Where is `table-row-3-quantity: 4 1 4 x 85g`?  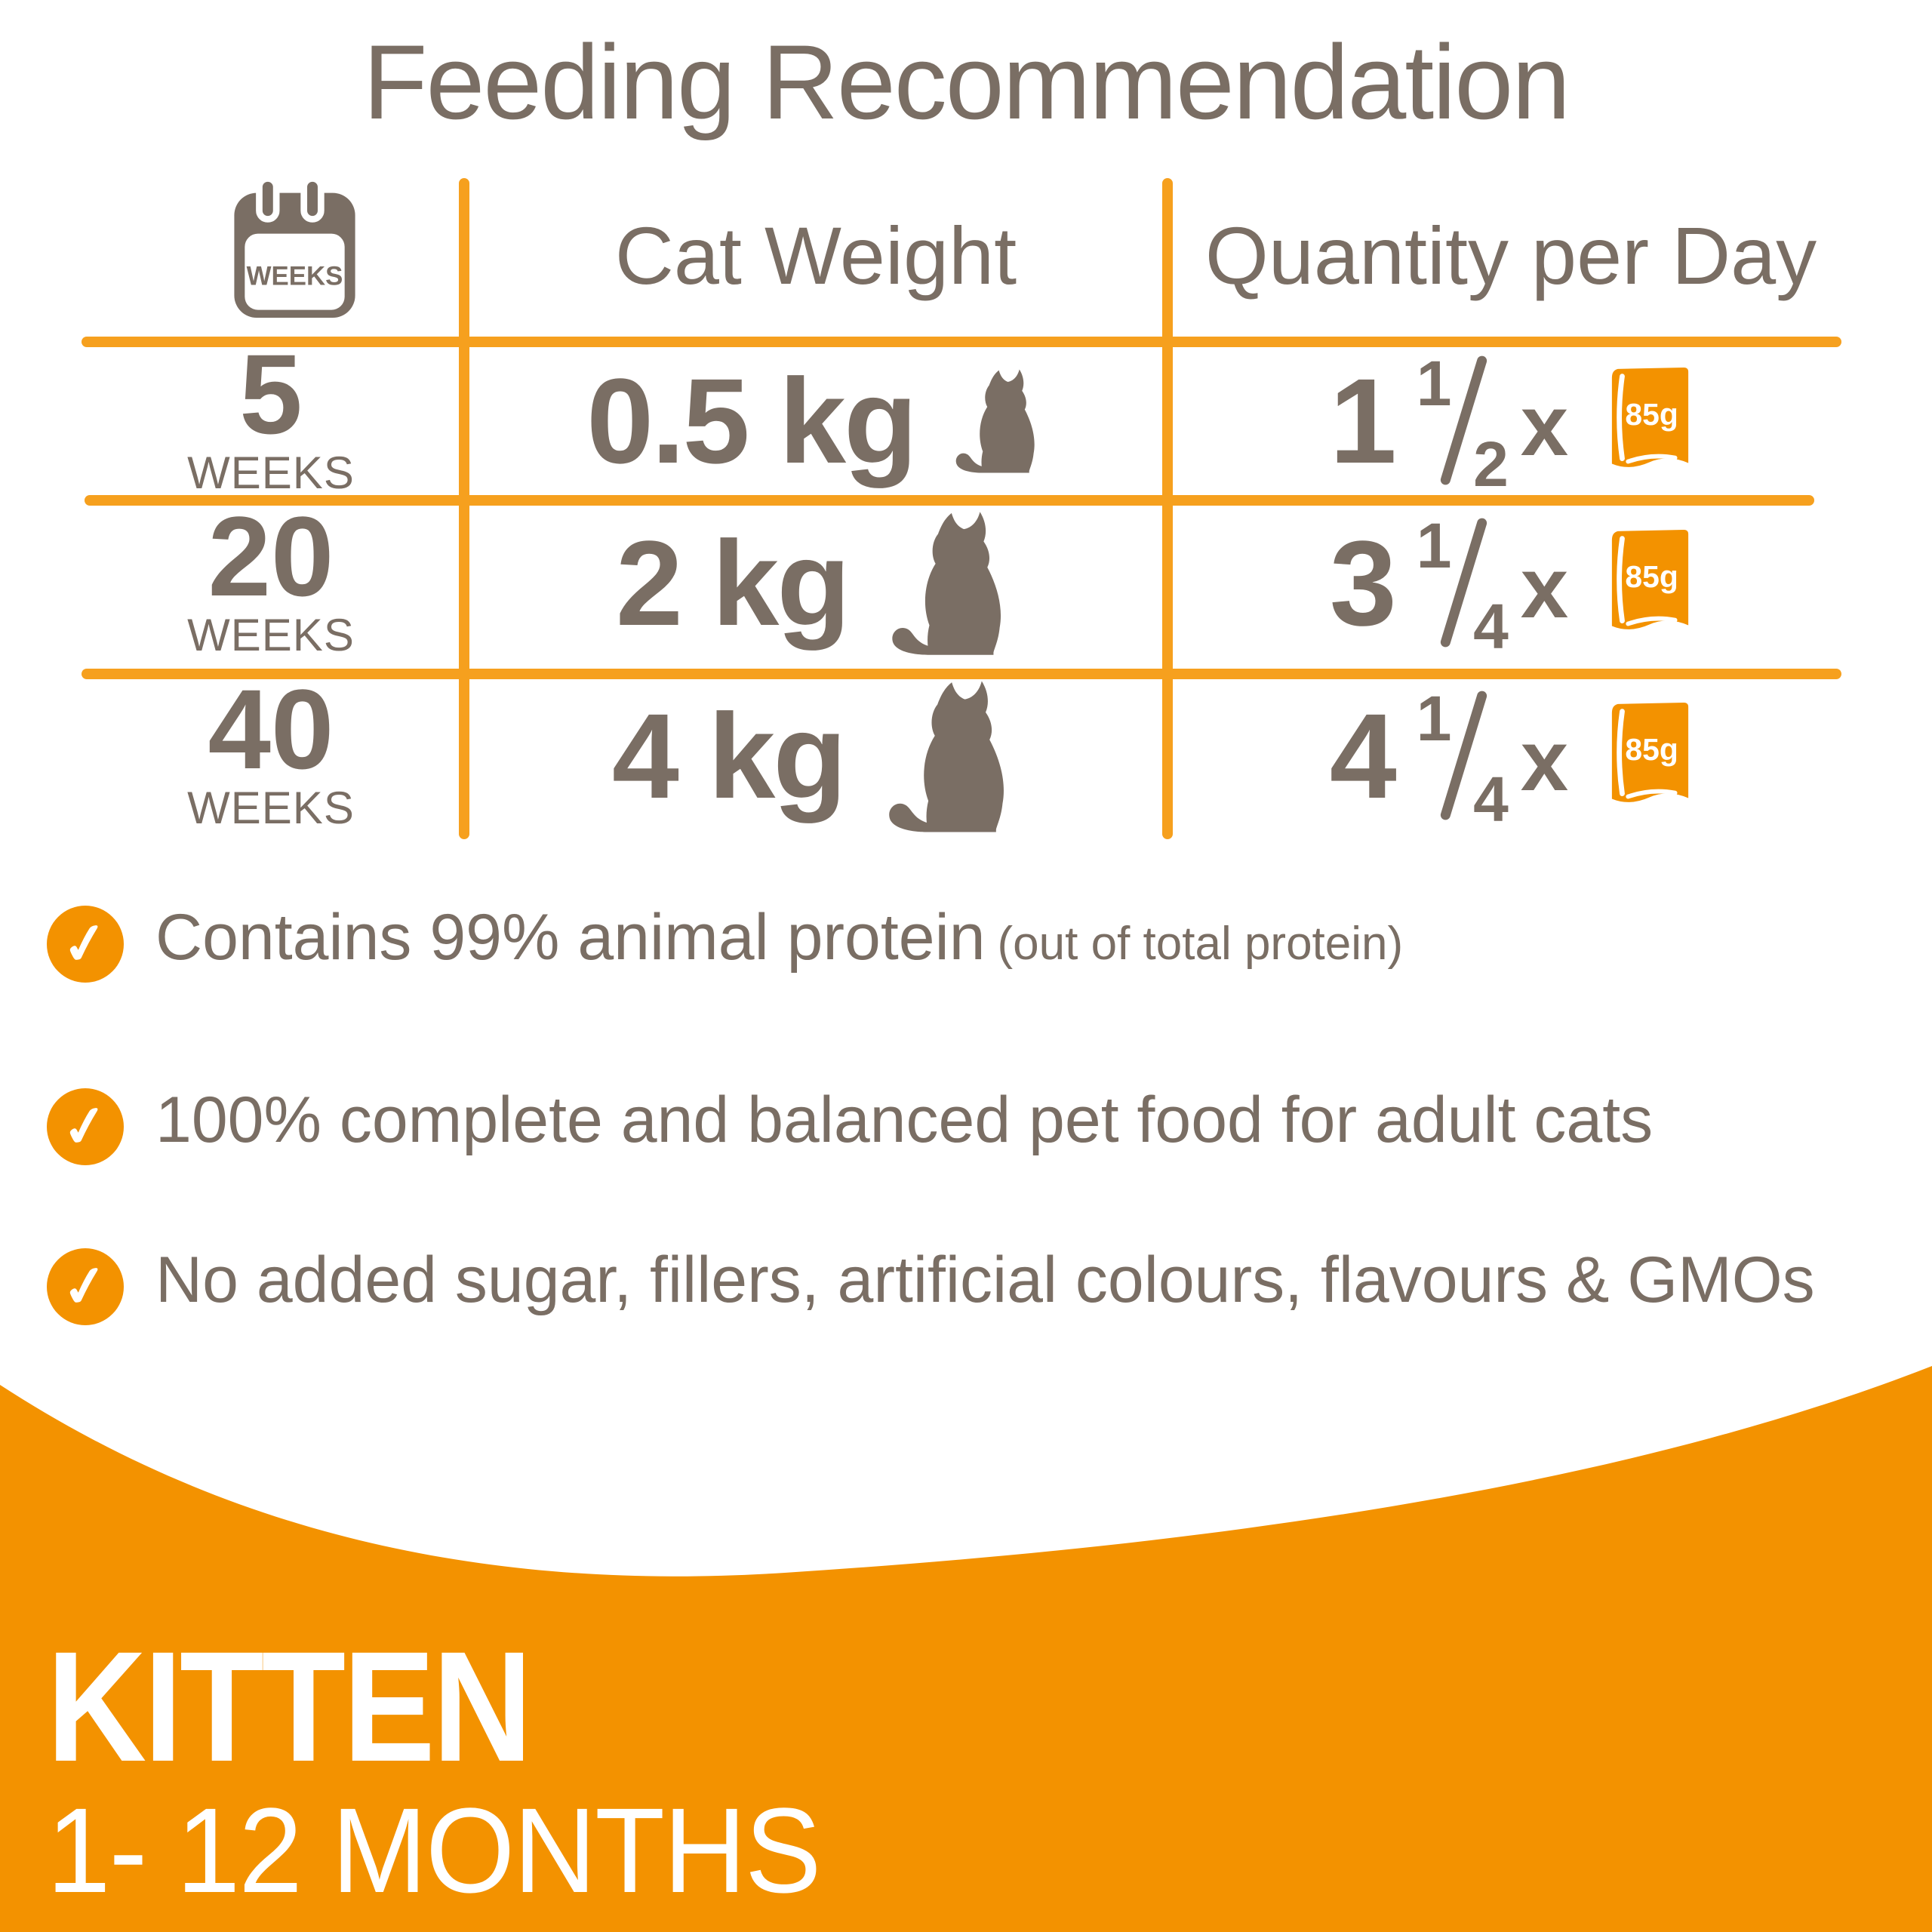 table-row-3-quantity: 4 1 4 x 85g is located at coordinates (1511, 756).